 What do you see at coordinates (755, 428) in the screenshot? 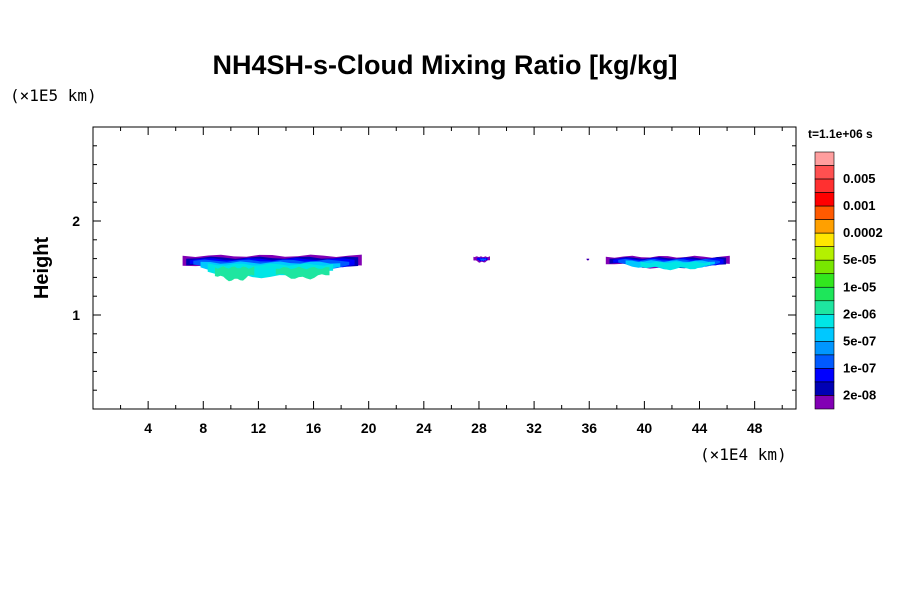
I see `x-tick-label: 48` at bounding box center [755, 428].